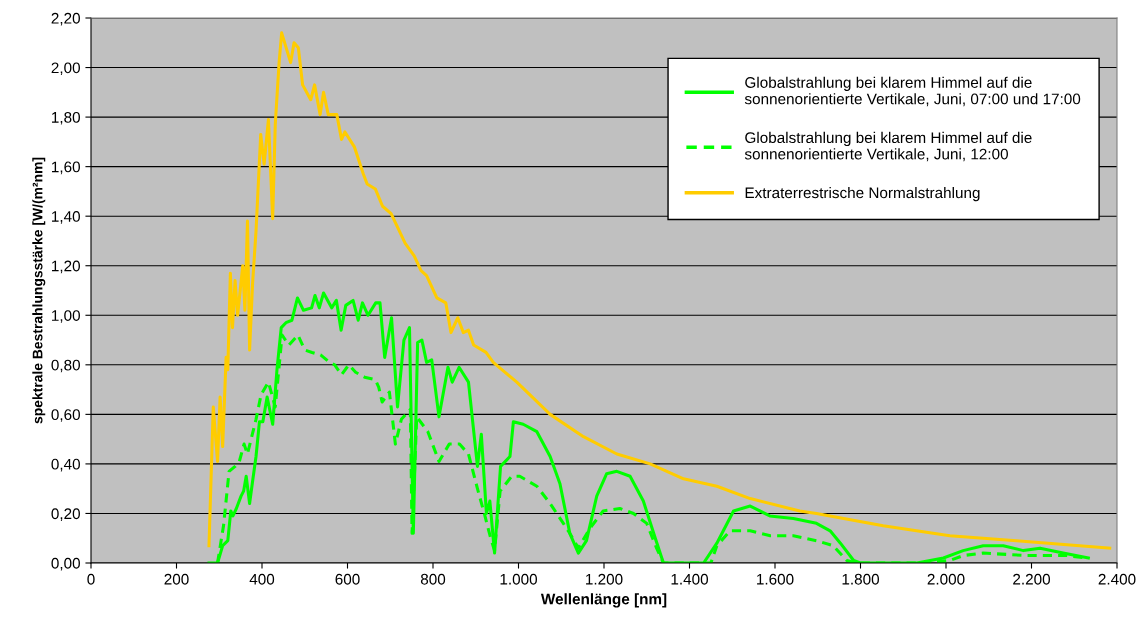 The image size is (1141, 643). I want to click on x-tick-label: 0, so click(91, 579).